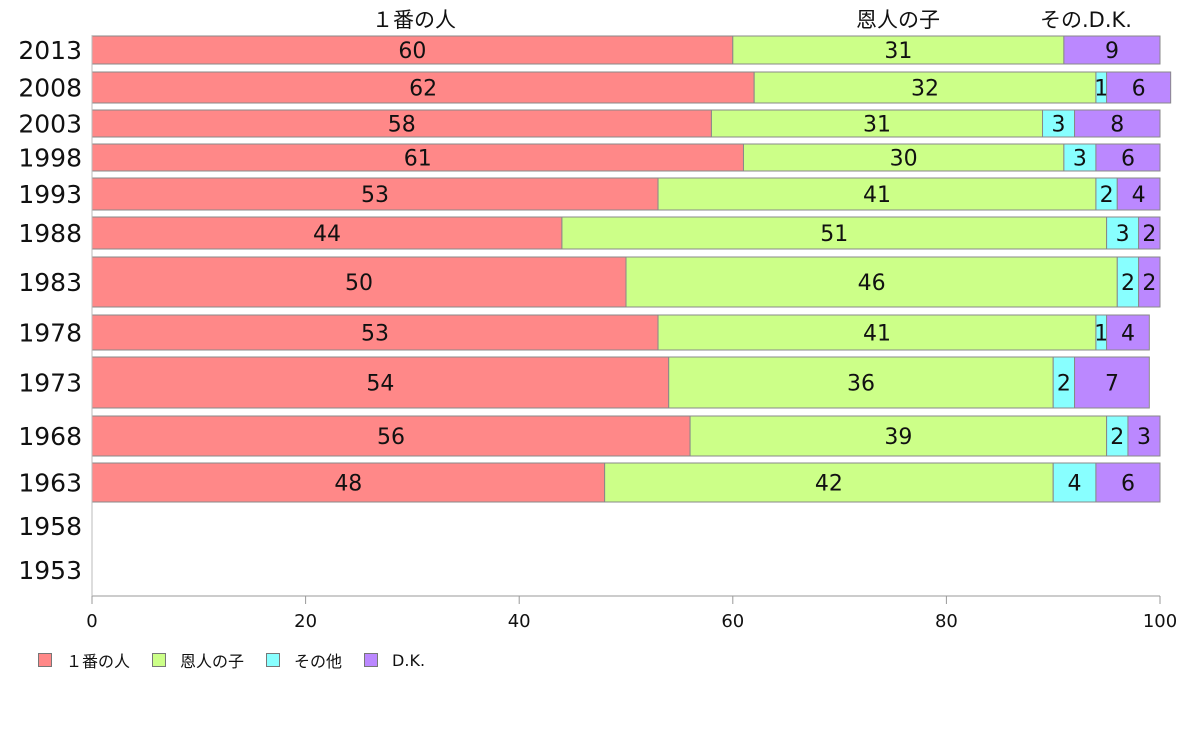 The width and height of the screenshot is (1188, 736). What do you see at coordinates (1086, 20) in the screenshot?
I see `series-header-3: その.D.K.` at bounding box center [1086, 20].